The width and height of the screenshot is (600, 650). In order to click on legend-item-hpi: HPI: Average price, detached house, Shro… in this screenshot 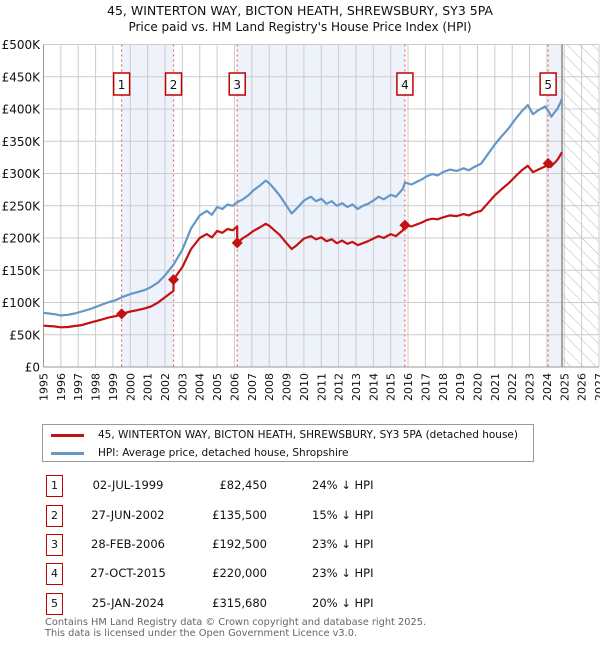, I will do `click(199, 453)`.